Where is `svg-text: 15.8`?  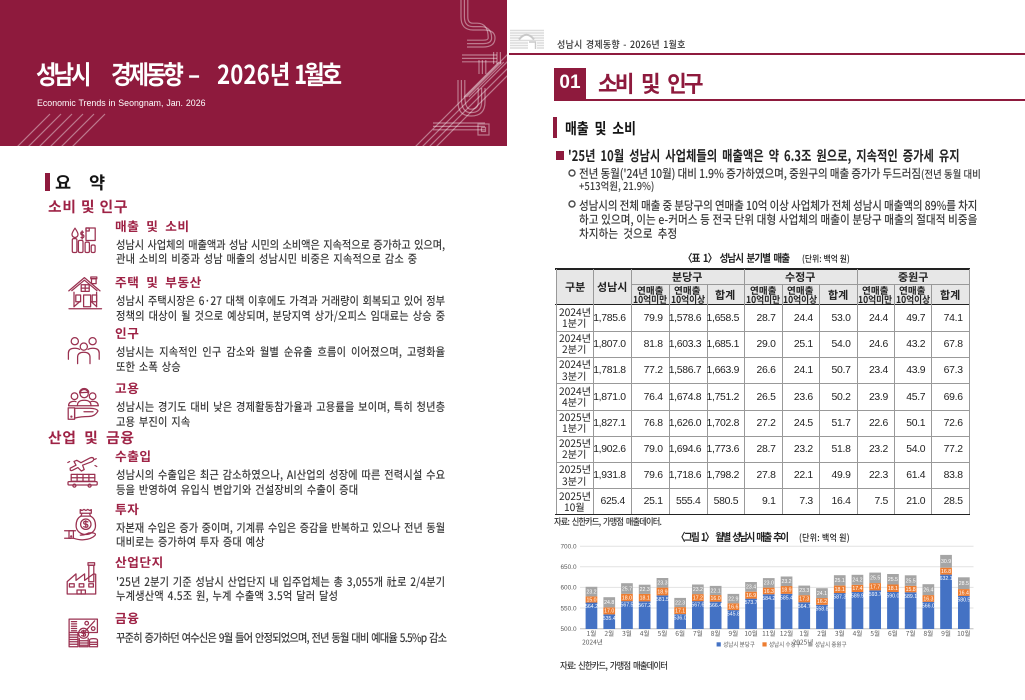
svg-text: 15.8 is located at coordinates (911, 590).